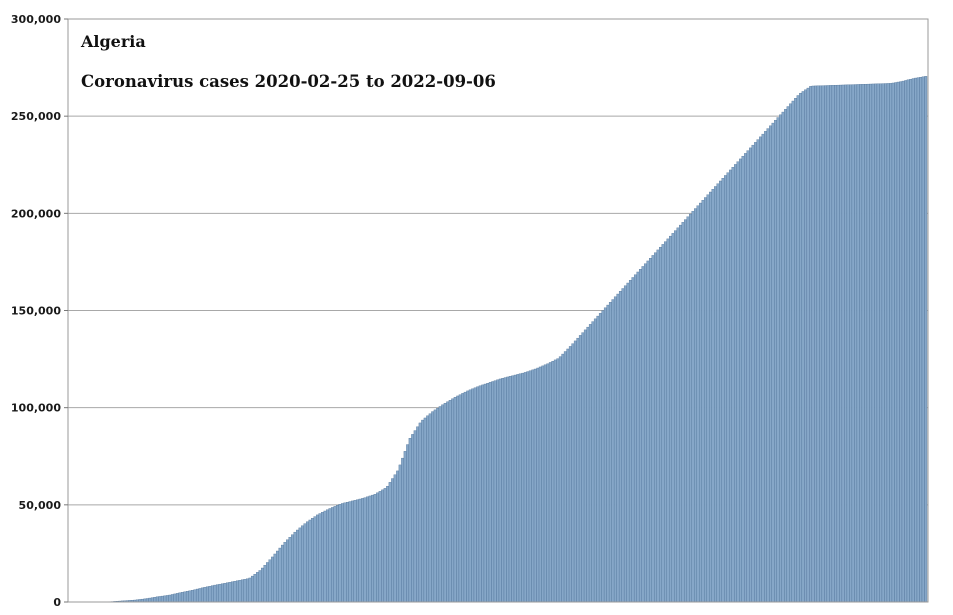 The height and width of the screenshot is (615, 953). Describe the element at coordinates (36, 19) in the screenshot. I see `y-tick-label: 300,000` at that location.